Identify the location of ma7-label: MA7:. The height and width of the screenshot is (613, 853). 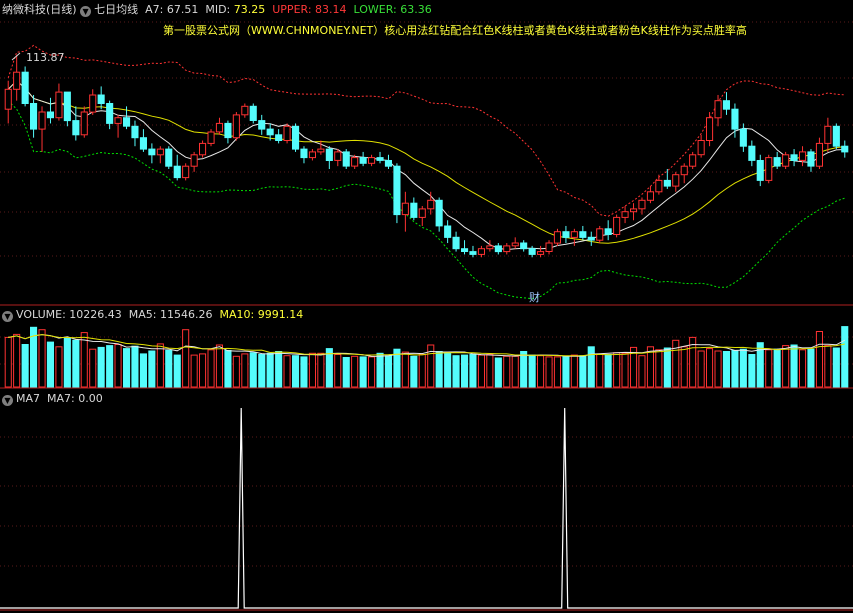
(61, 398).